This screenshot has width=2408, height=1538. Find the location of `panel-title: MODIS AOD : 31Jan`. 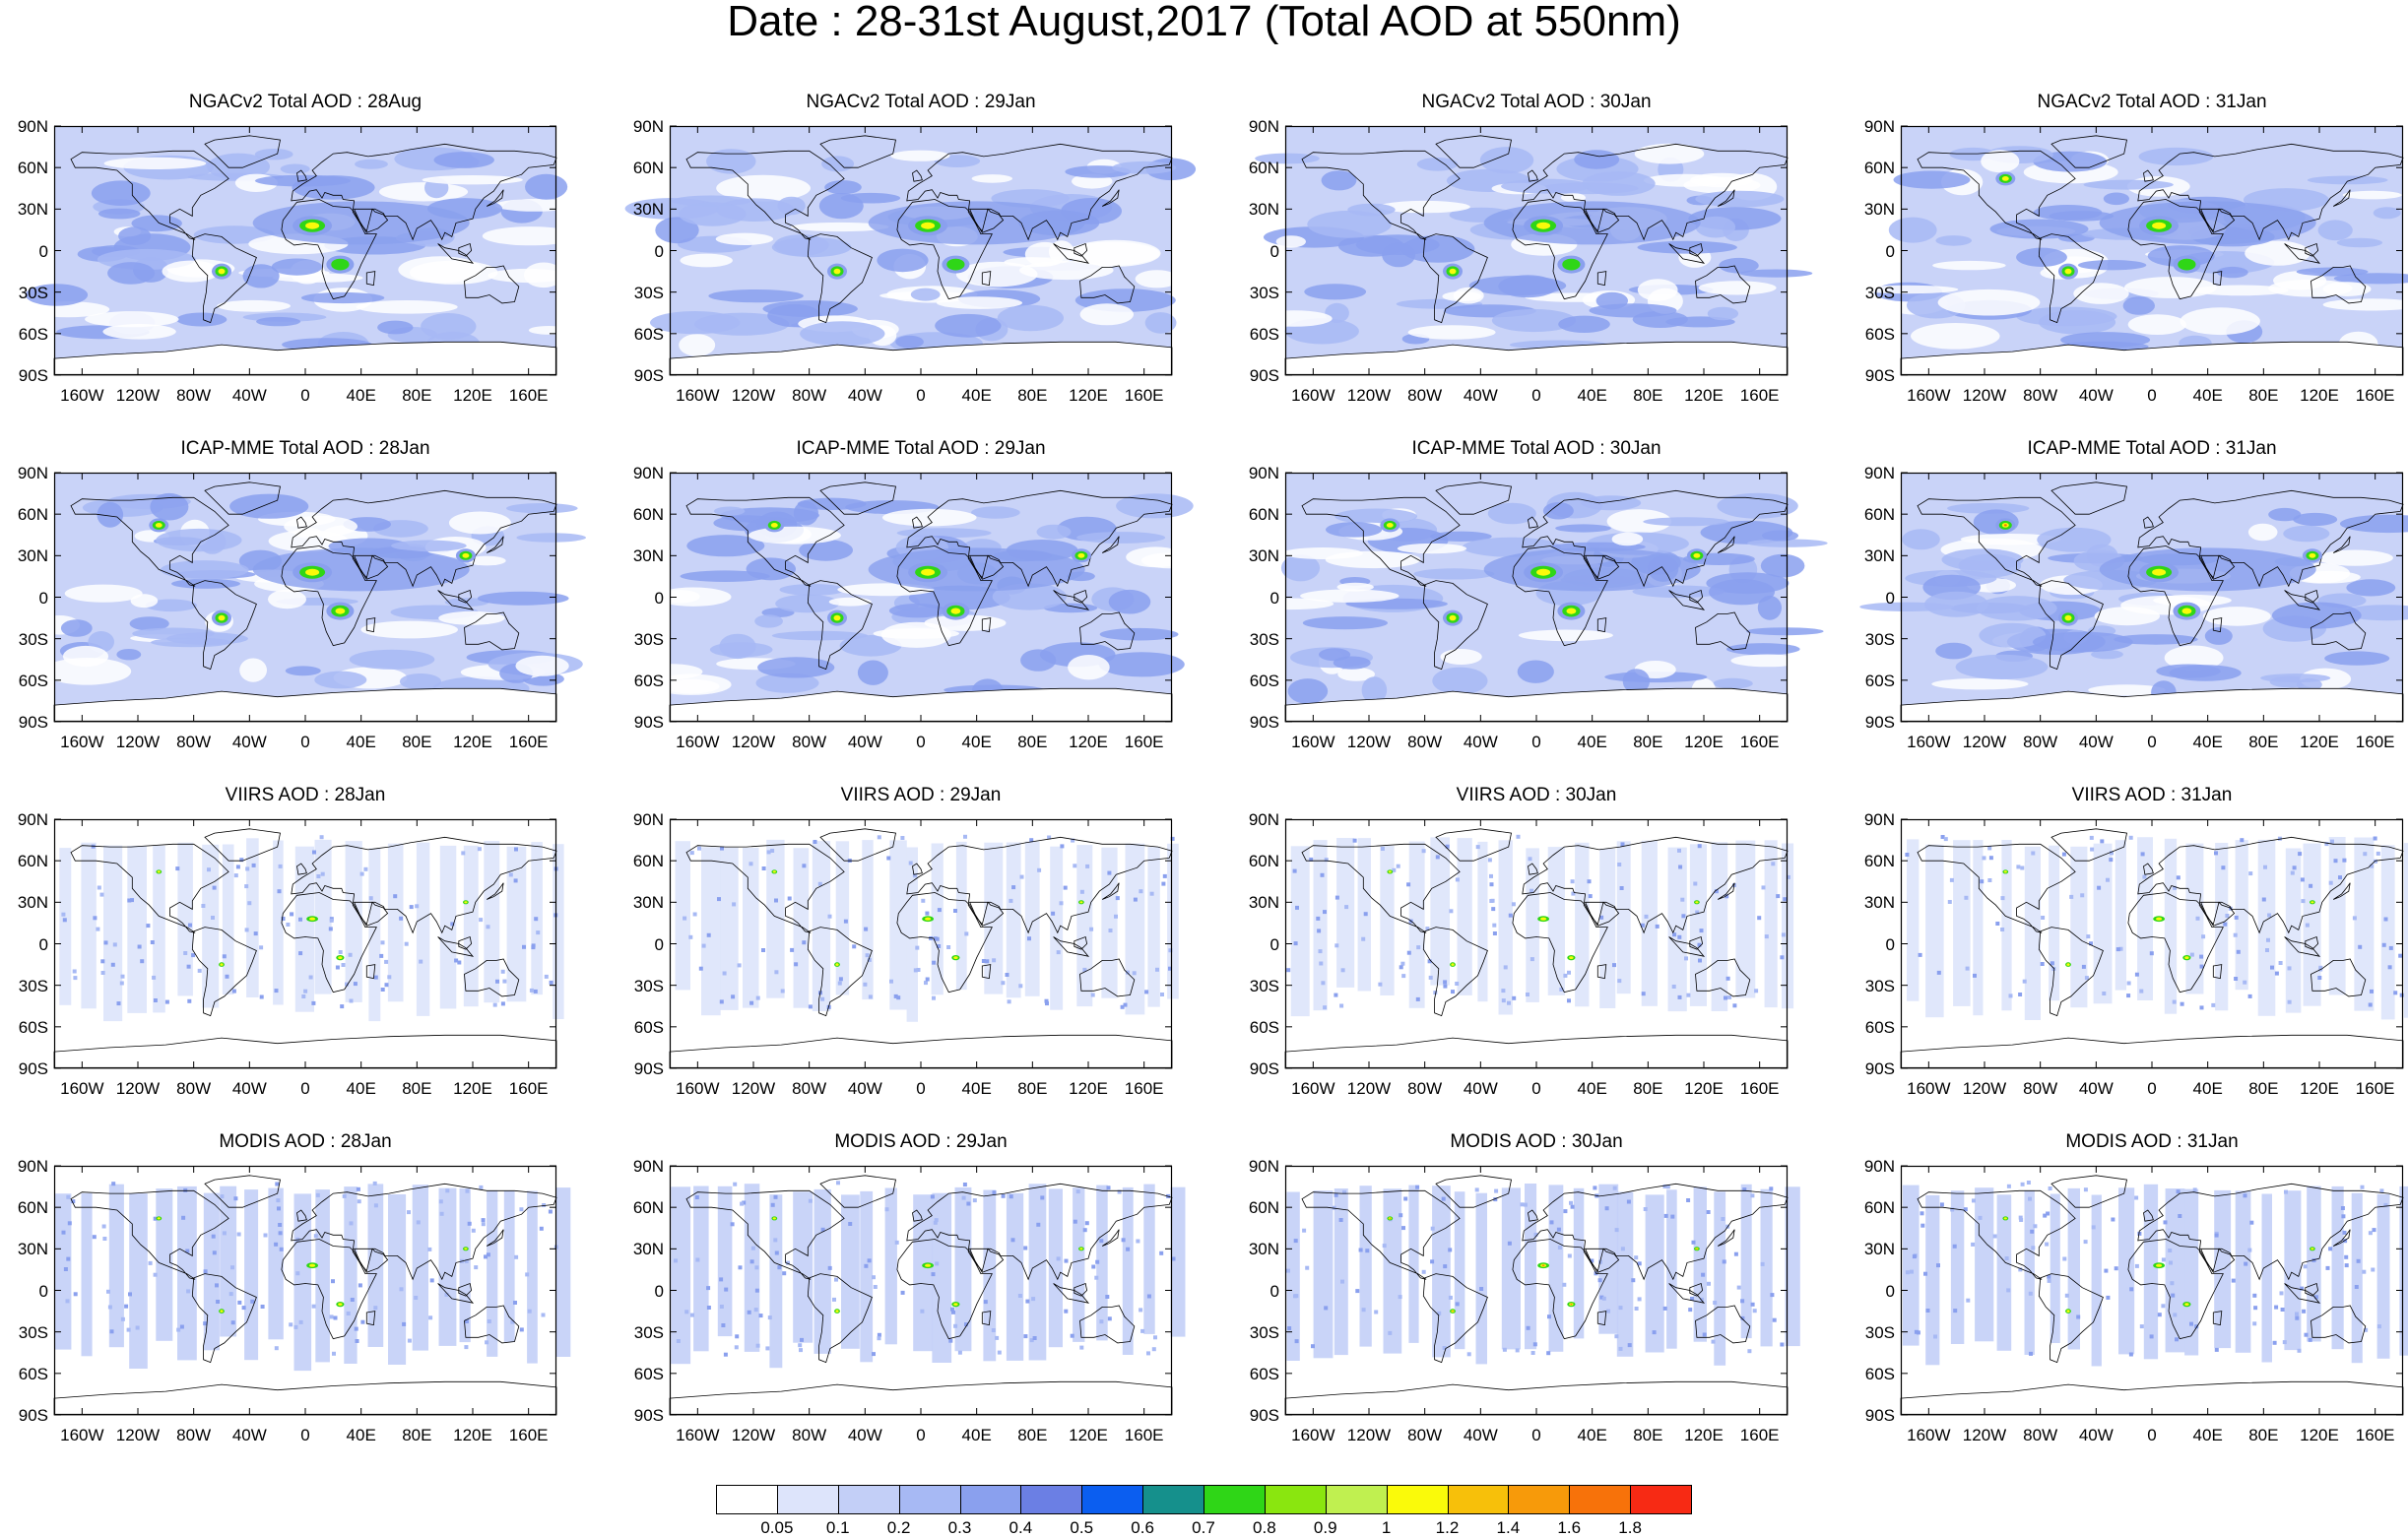

panel-title: MODIS AOD : 31Jan is located at coordinates (2152, 1141).